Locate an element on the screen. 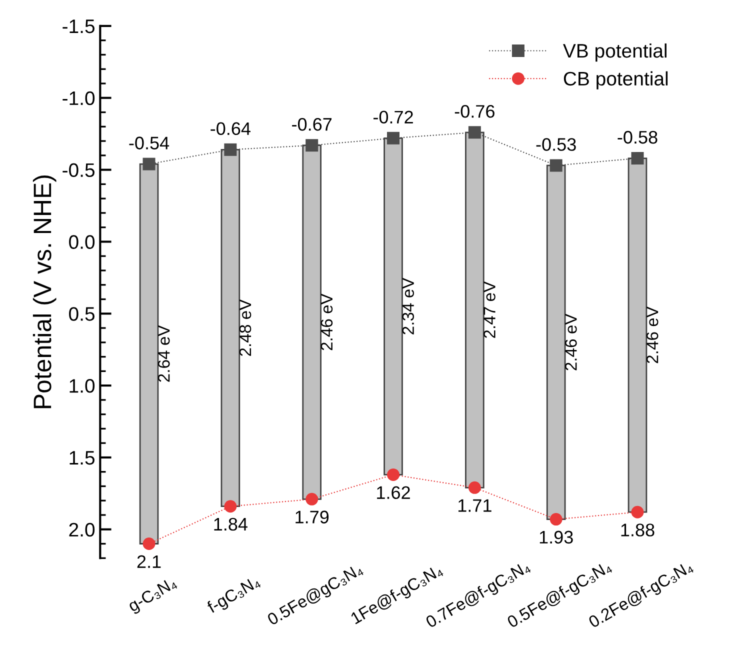  legend-label: CB potential is located at coordinates (616, 80).